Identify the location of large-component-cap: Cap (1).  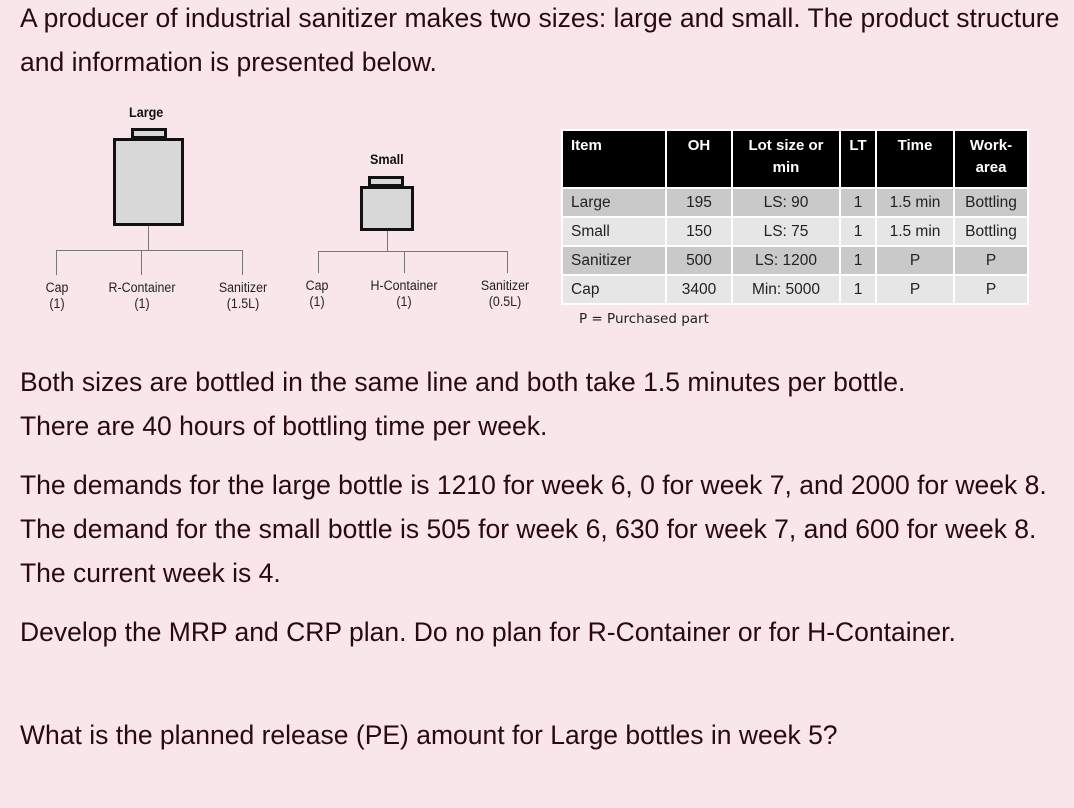
(57, 295).